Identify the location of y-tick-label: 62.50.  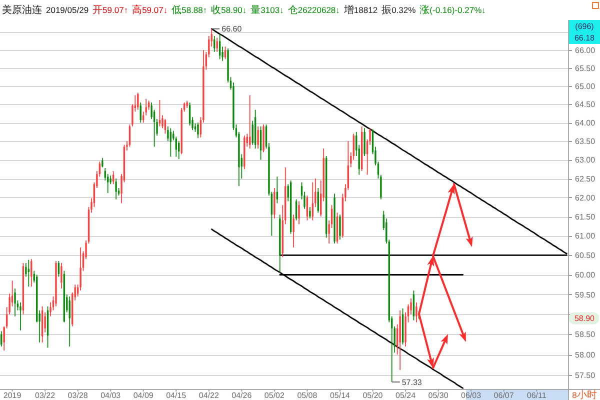
(585, 179).